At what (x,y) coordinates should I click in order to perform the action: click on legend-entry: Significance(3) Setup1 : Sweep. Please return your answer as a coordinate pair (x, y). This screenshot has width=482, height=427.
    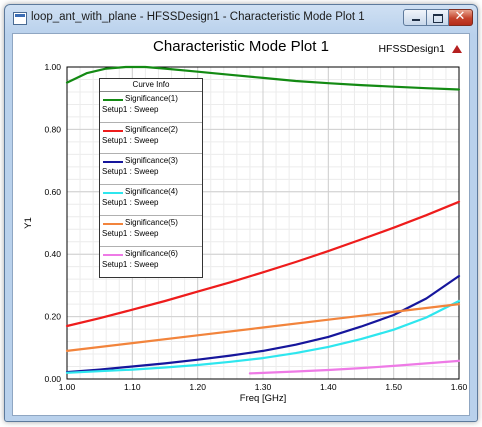
    Looking at the image, I should click on (151, 168).